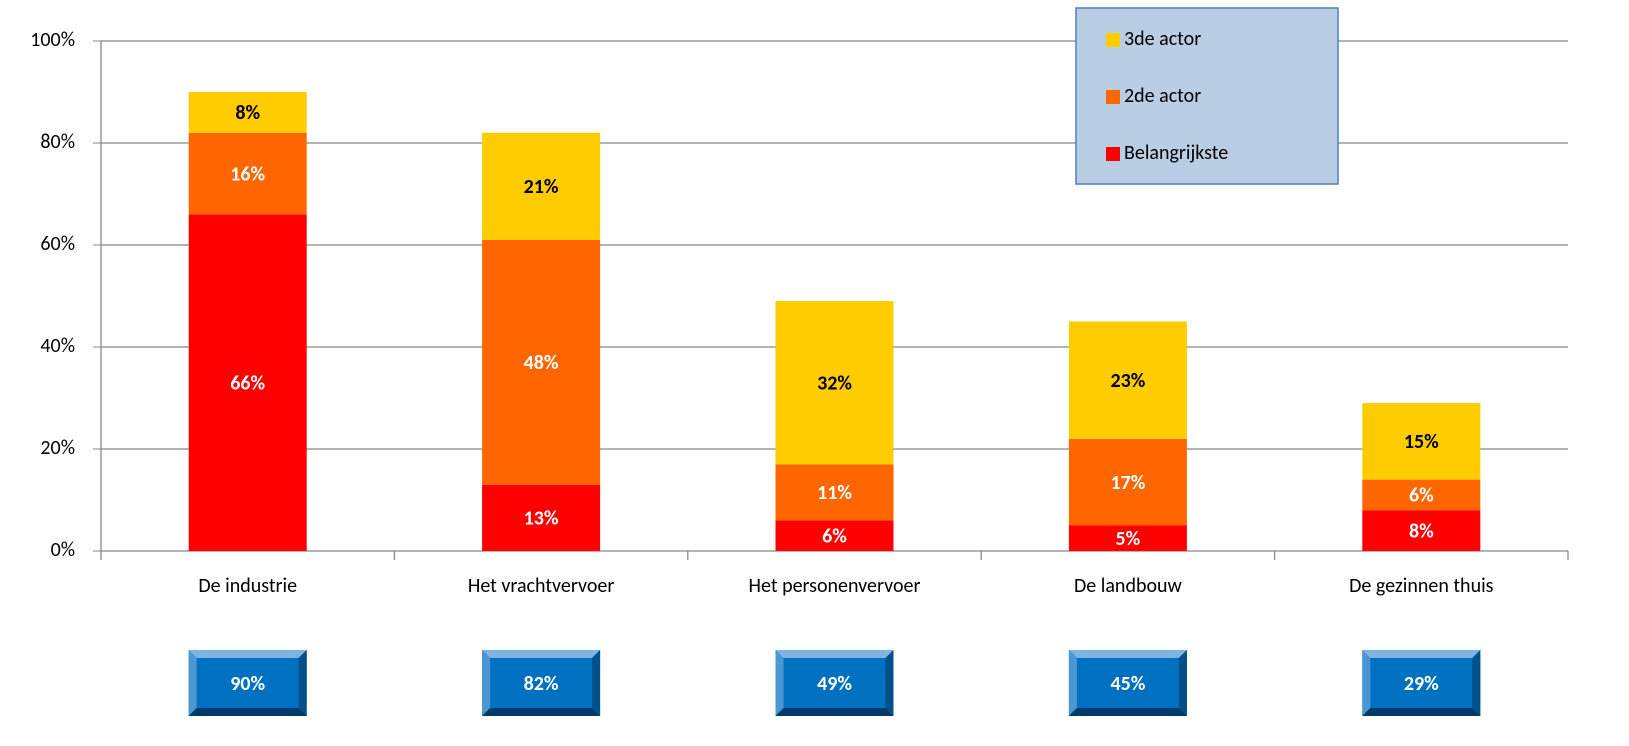 The width and height of the screenshot is (1629, 746). What do you see at coordinates (247, 586) in the screenshot?
I see `x-tick-label: De industrie` at bounding box center [247, 586].